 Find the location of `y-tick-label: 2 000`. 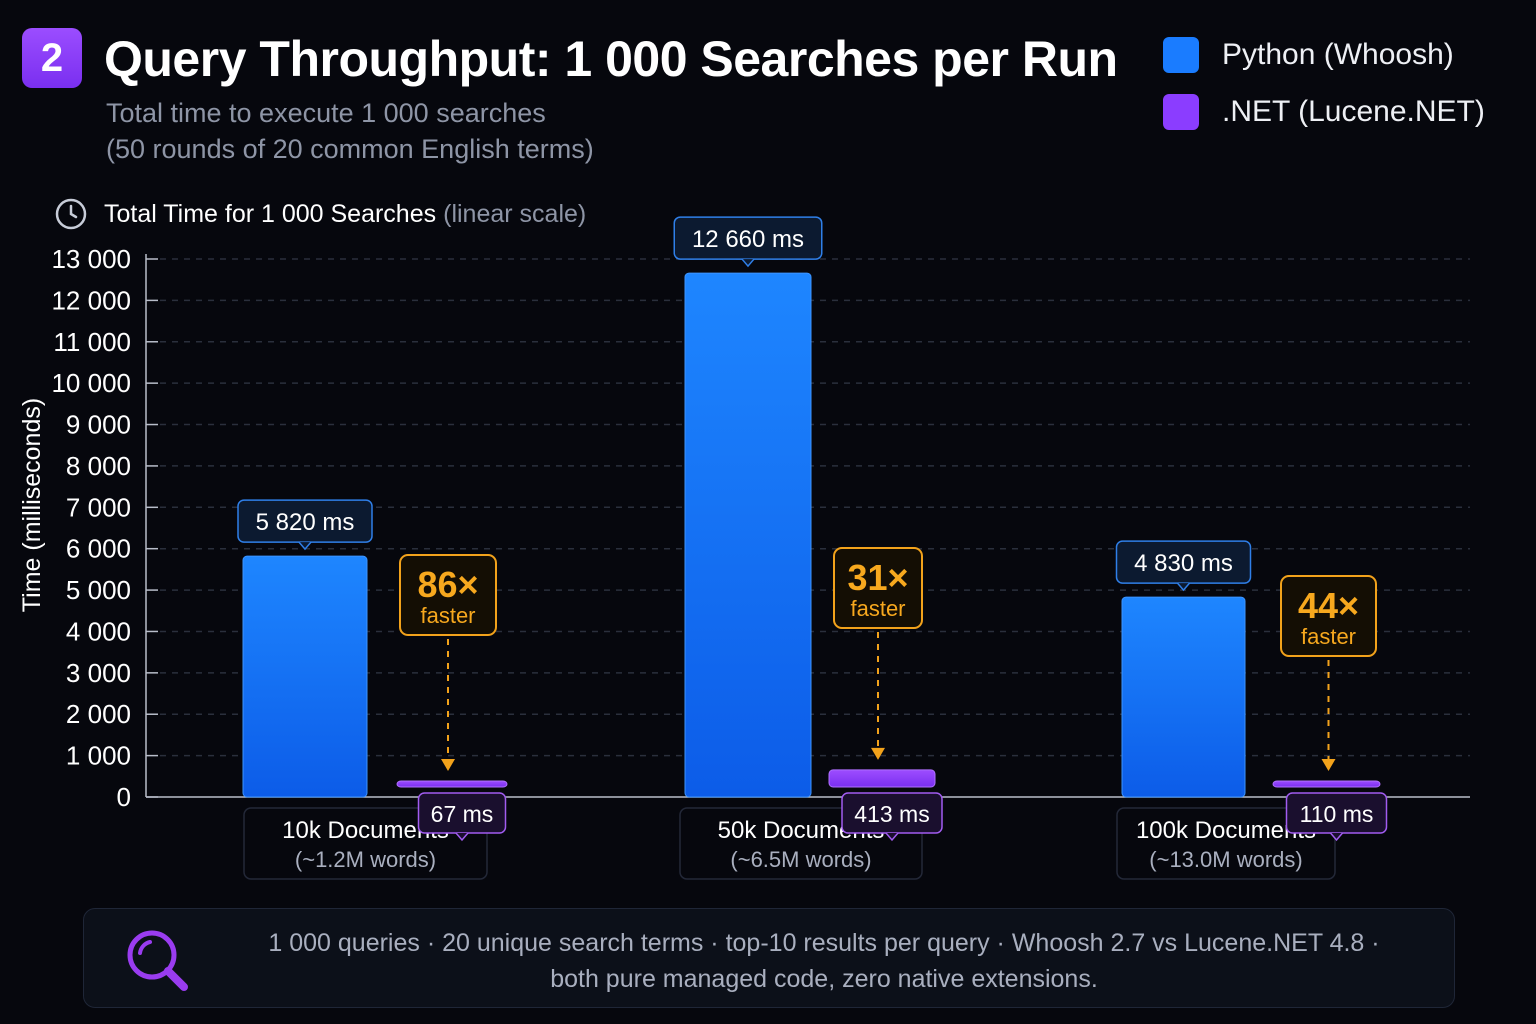

y-tick-label: 2 000 is located at coordinates (98, 714).